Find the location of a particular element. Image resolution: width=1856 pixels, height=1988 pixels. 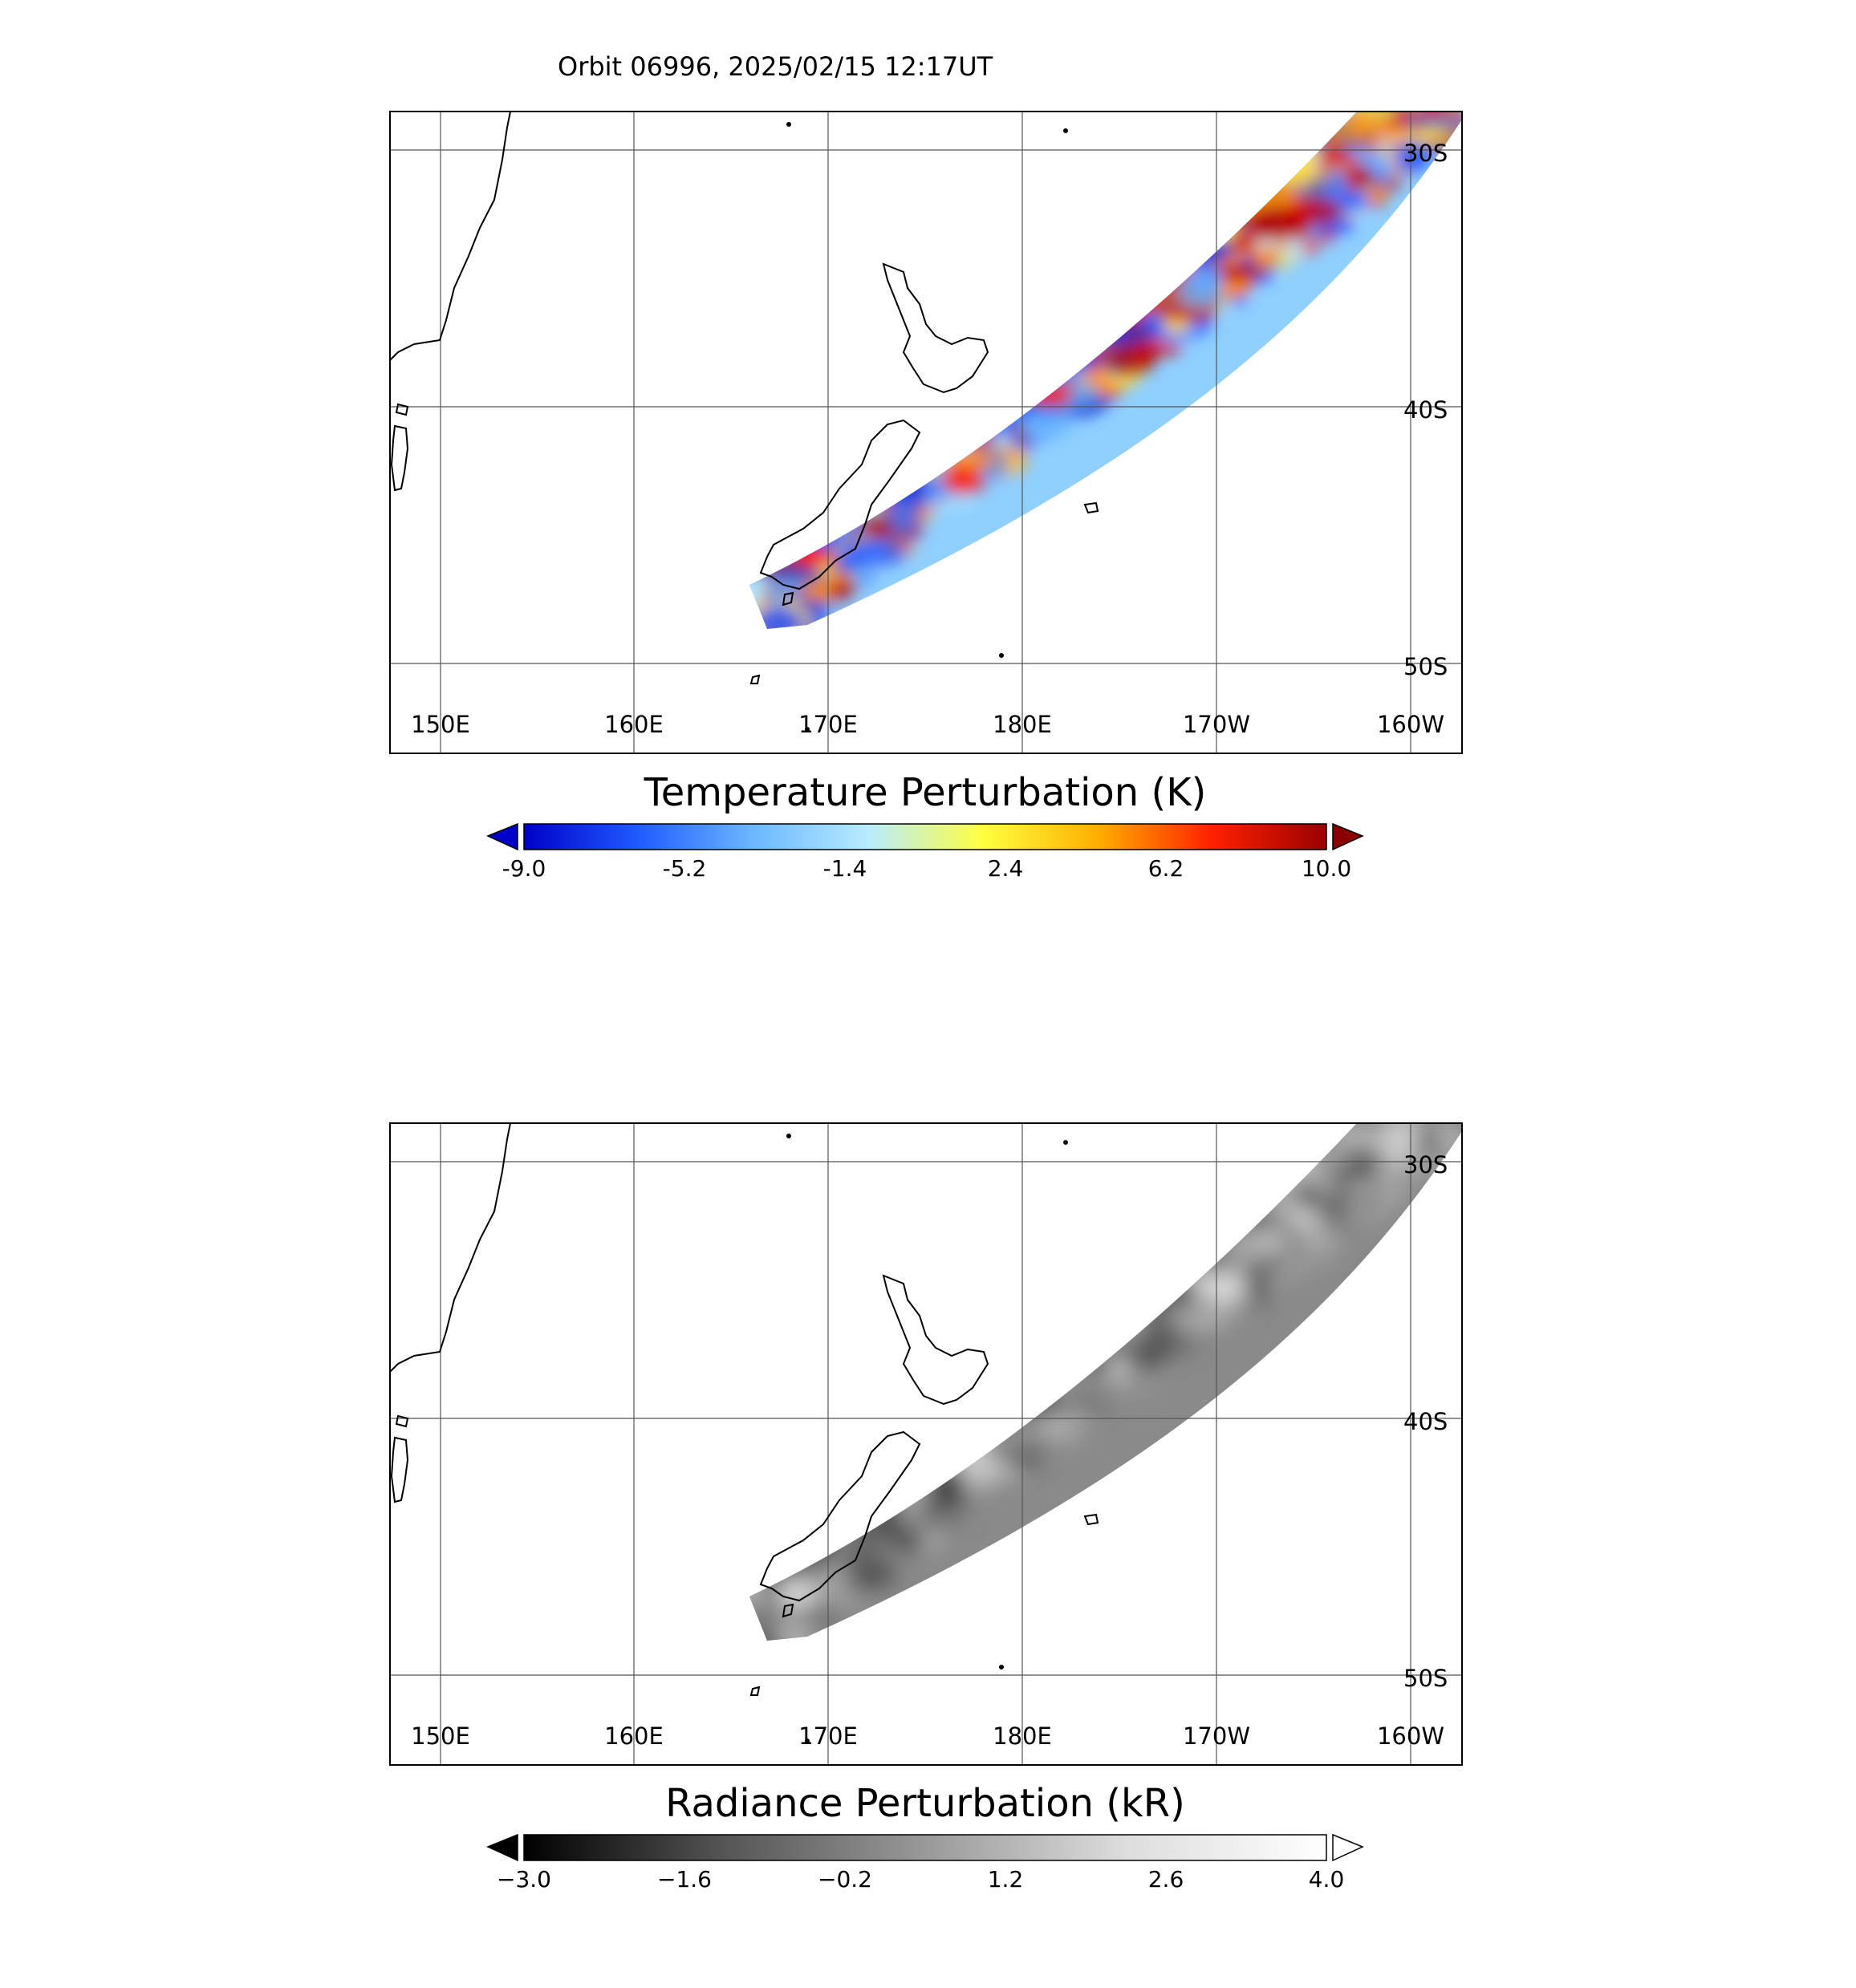

radiance-tick: 1.2 is located at coordinates (1005, 1879).